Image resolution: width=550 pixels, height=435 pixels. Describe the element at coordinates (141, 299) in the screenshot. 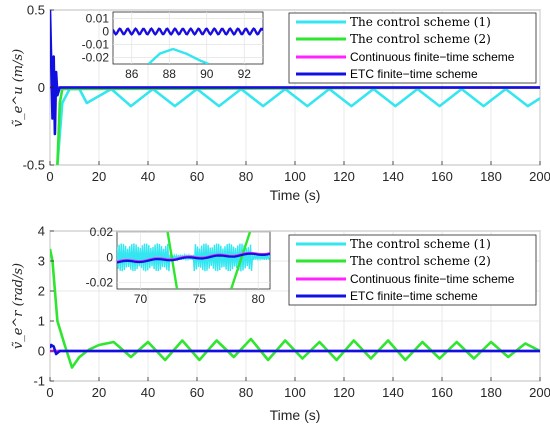

I see `inset-x-tick-label: 70` at that location.